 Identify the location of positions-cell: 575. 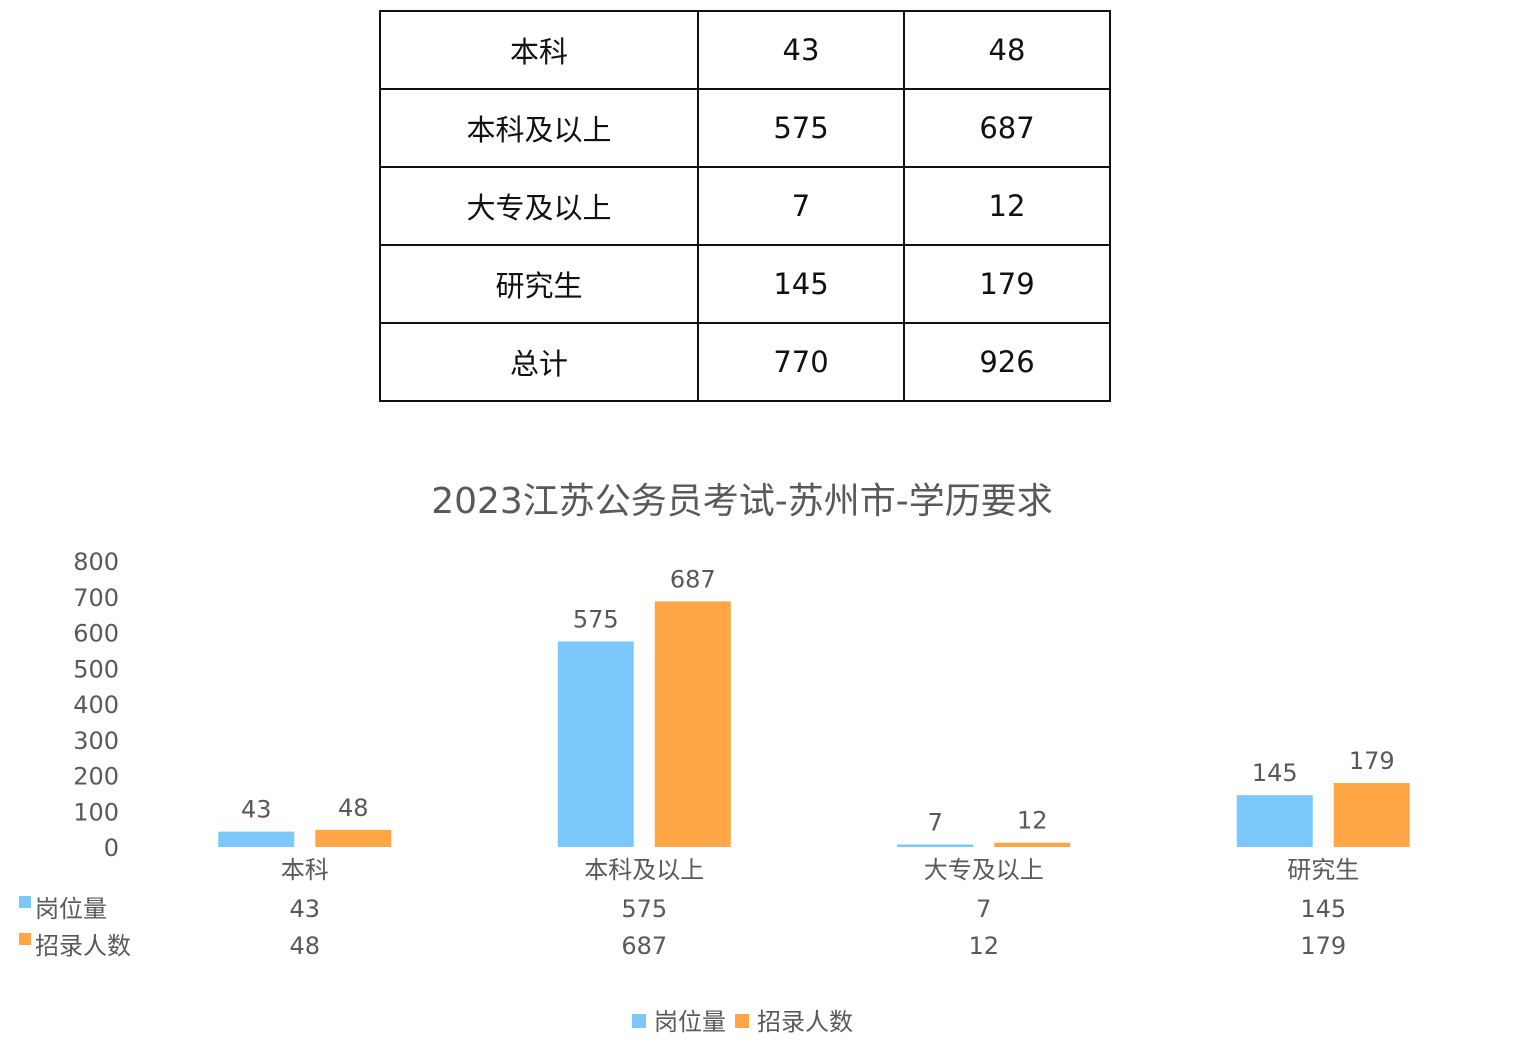
(801, 128).